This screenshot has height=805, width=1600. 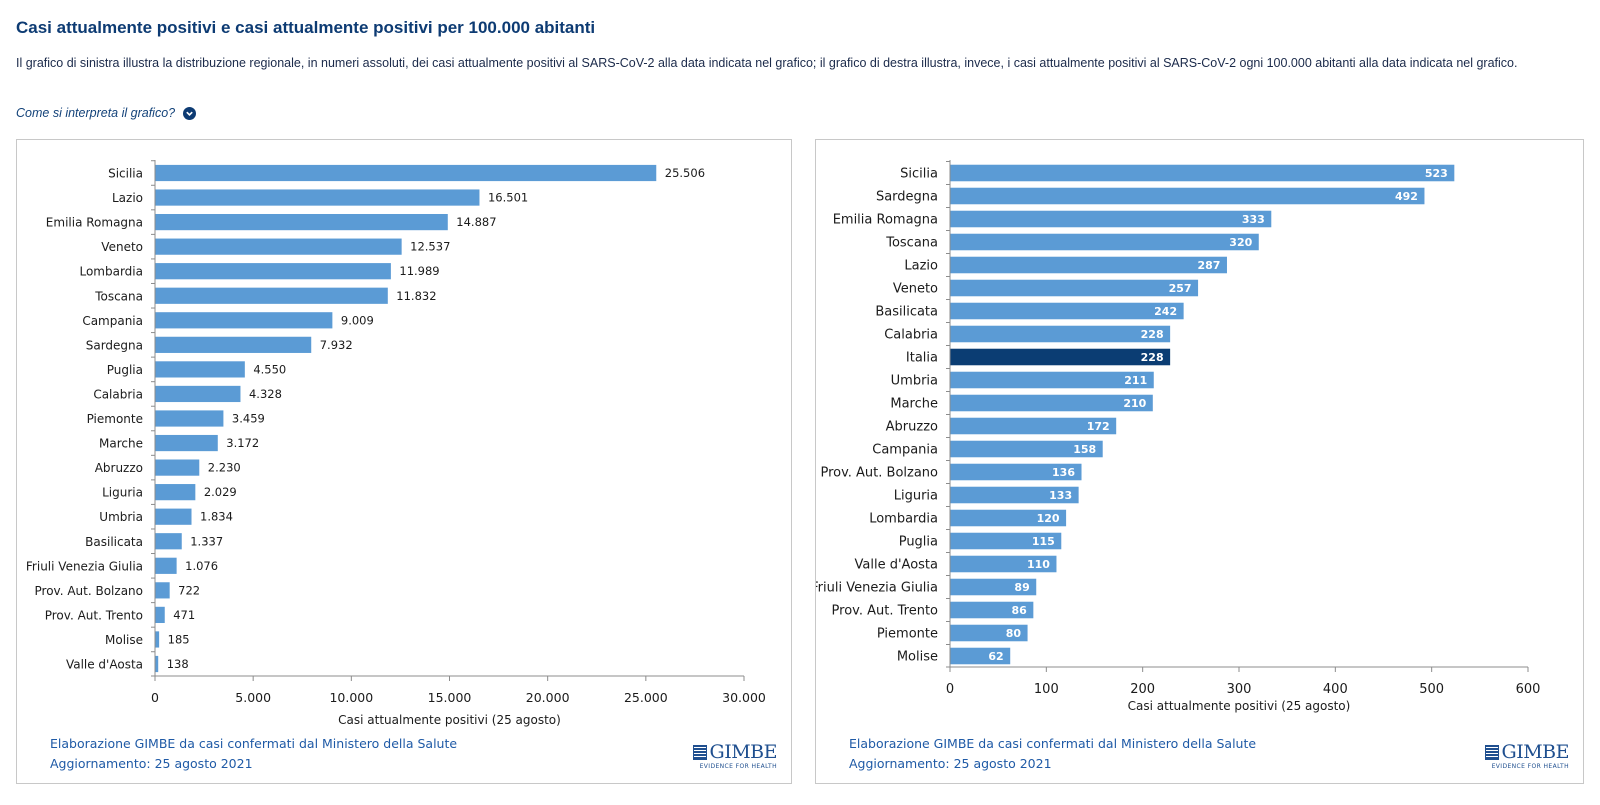 What do you see at coordinates (351, 697) in the screenshot?
I see `x-tick-label: 10.000` at bounding box center [351, 697].